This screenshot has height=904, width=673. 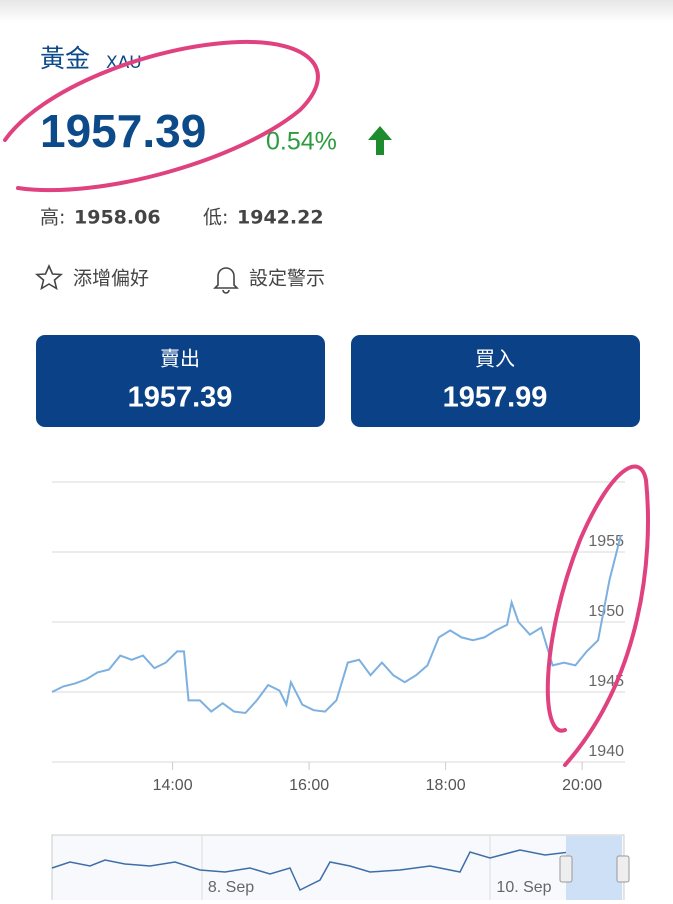 What do you see at coordinates (111, 279) in the screenshot?
I see `add-favorite: 添增偏好` at bounding box center [111, 279].